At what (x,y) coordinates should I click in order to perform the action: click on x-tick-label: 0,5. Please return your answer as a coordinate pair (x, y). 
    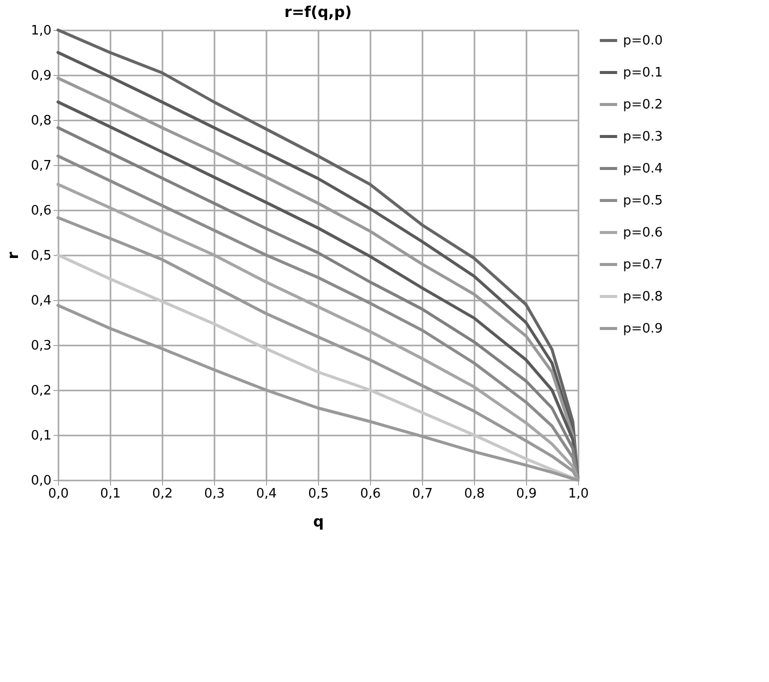
    Looking at the image, I should click on (318, 494).